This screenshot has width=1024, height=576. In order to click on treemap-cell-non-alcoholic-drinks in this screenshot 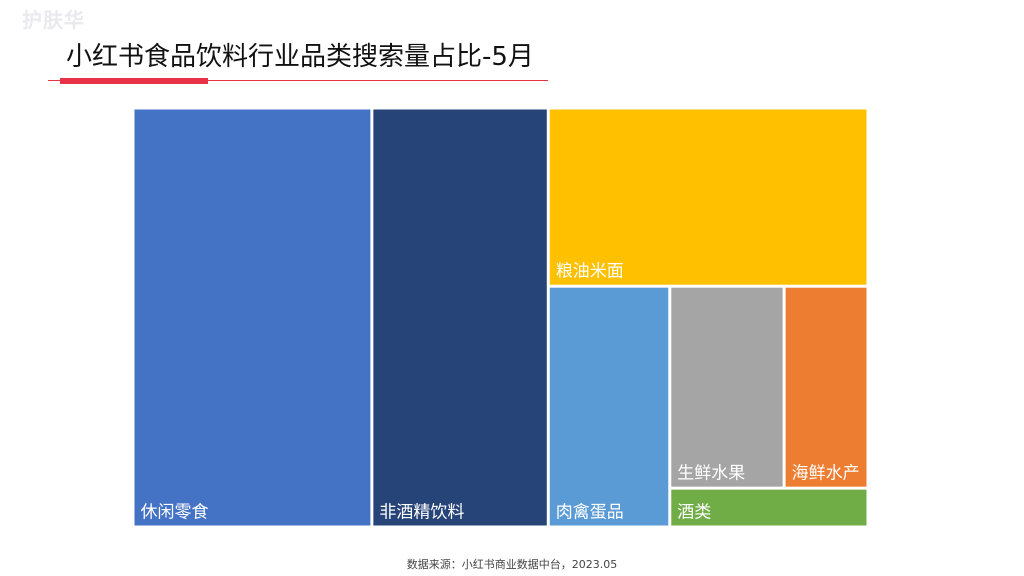, I will do `click(460, 317)`.